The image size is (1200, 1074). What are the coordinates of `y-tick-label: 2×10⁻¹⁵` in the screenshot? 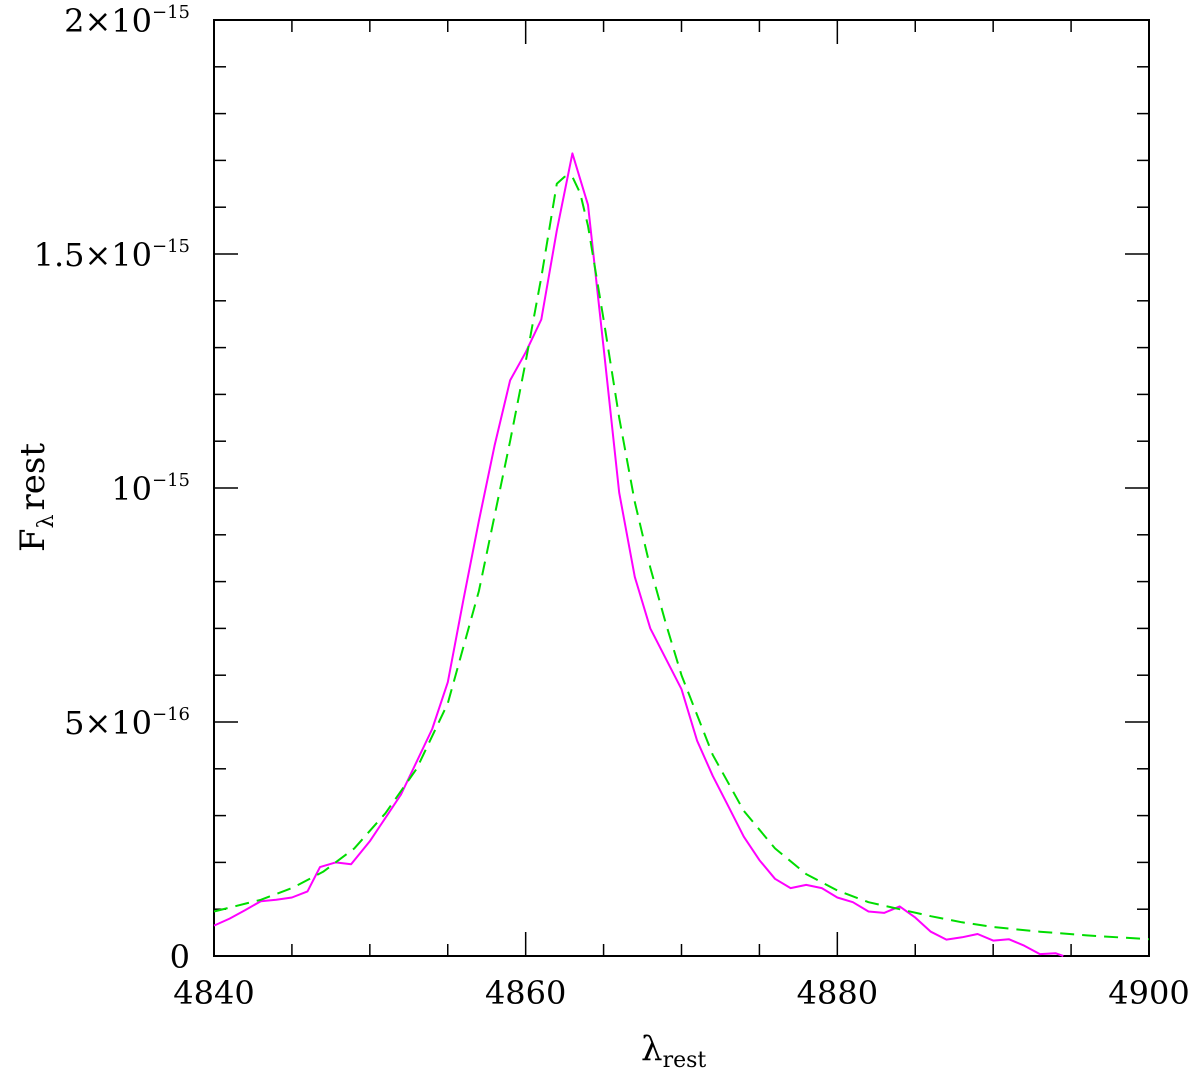 It's located at (127, 21).